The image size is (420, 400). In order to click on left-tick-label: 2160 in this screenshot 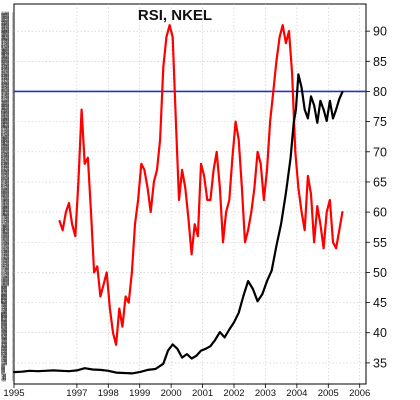, I will do `click(5, 184)`.